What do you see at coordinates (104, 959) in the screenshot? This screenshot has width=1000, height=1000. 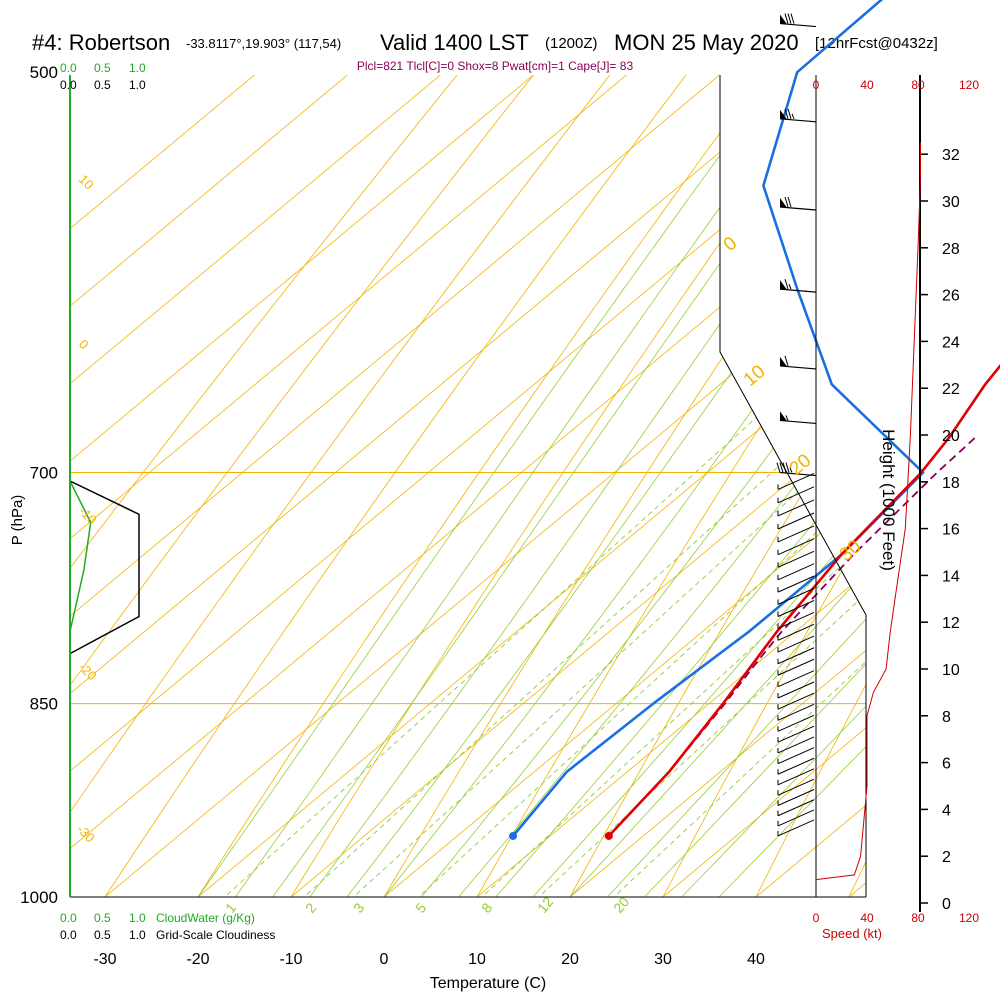 I see `temperature-tick-label: -30` at bounding box center [104, 959].